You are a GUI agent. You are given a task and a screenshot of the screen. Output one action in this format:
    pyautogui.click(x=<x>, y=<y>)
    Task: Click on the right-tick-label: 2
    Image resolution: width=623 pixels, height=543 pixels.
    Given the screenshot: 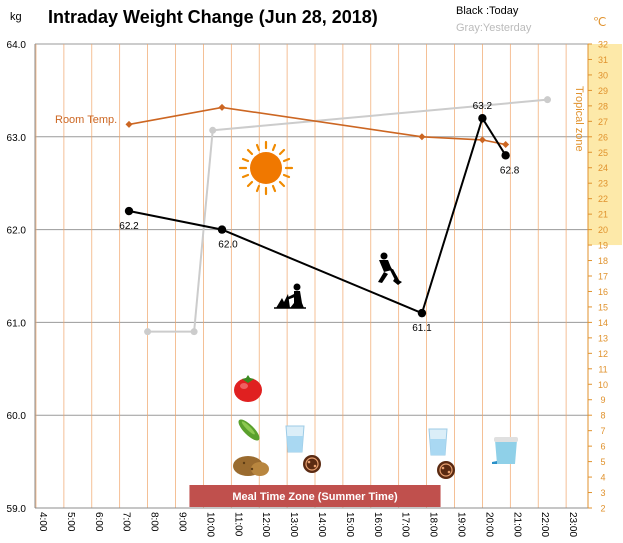 What is the action you would take?
    pyautogui.click(x=602, y=509)
    